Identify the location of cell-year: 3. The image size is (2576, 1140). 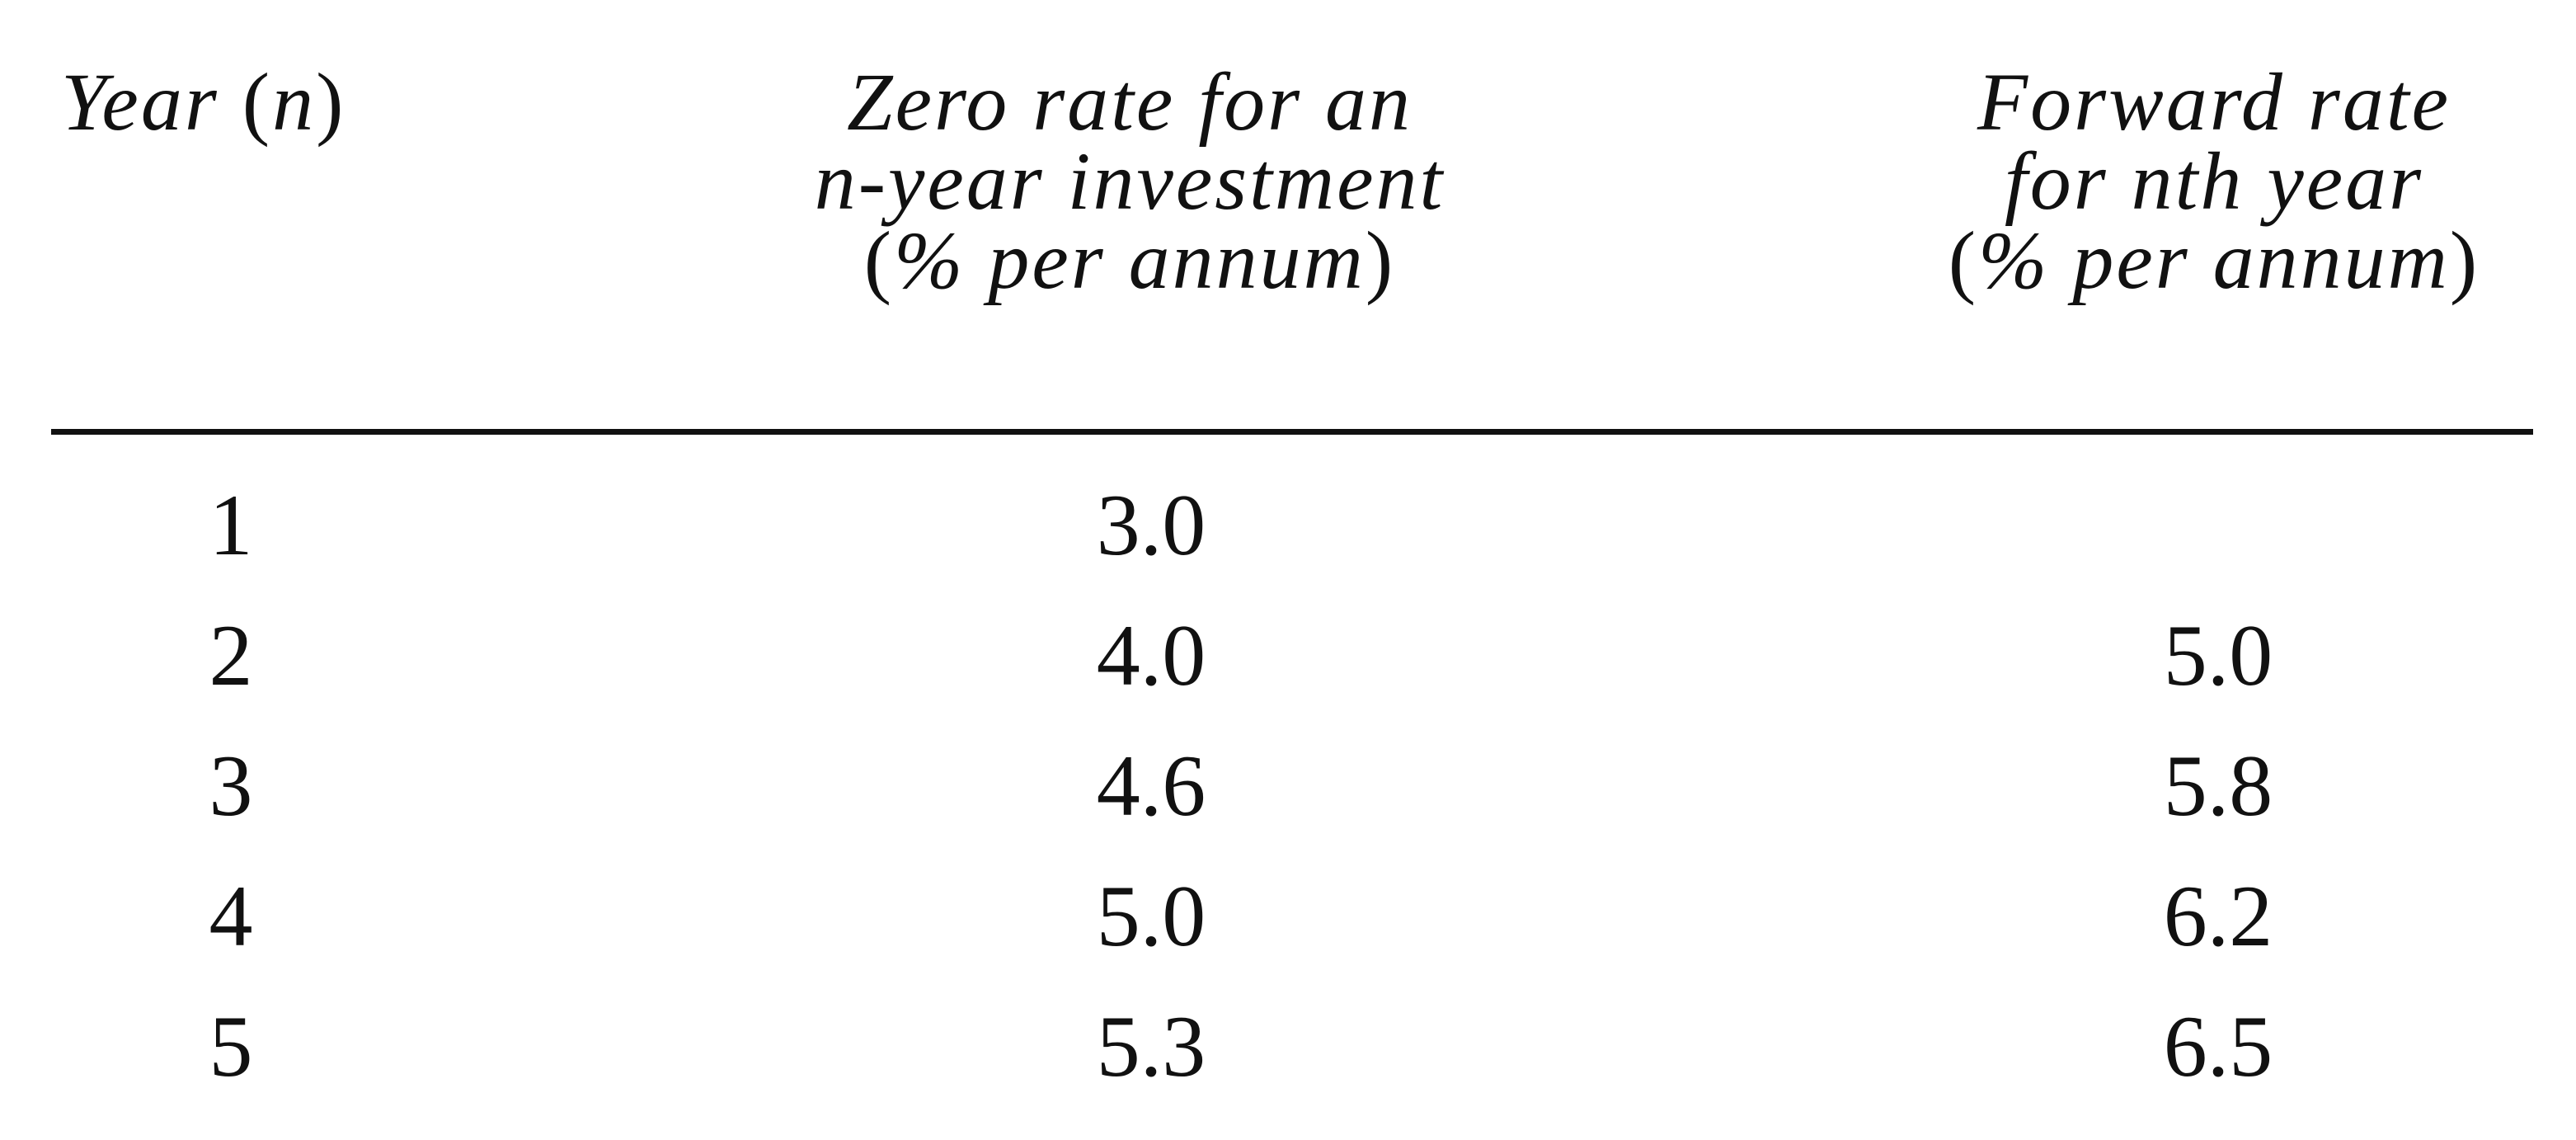
(231, 785).